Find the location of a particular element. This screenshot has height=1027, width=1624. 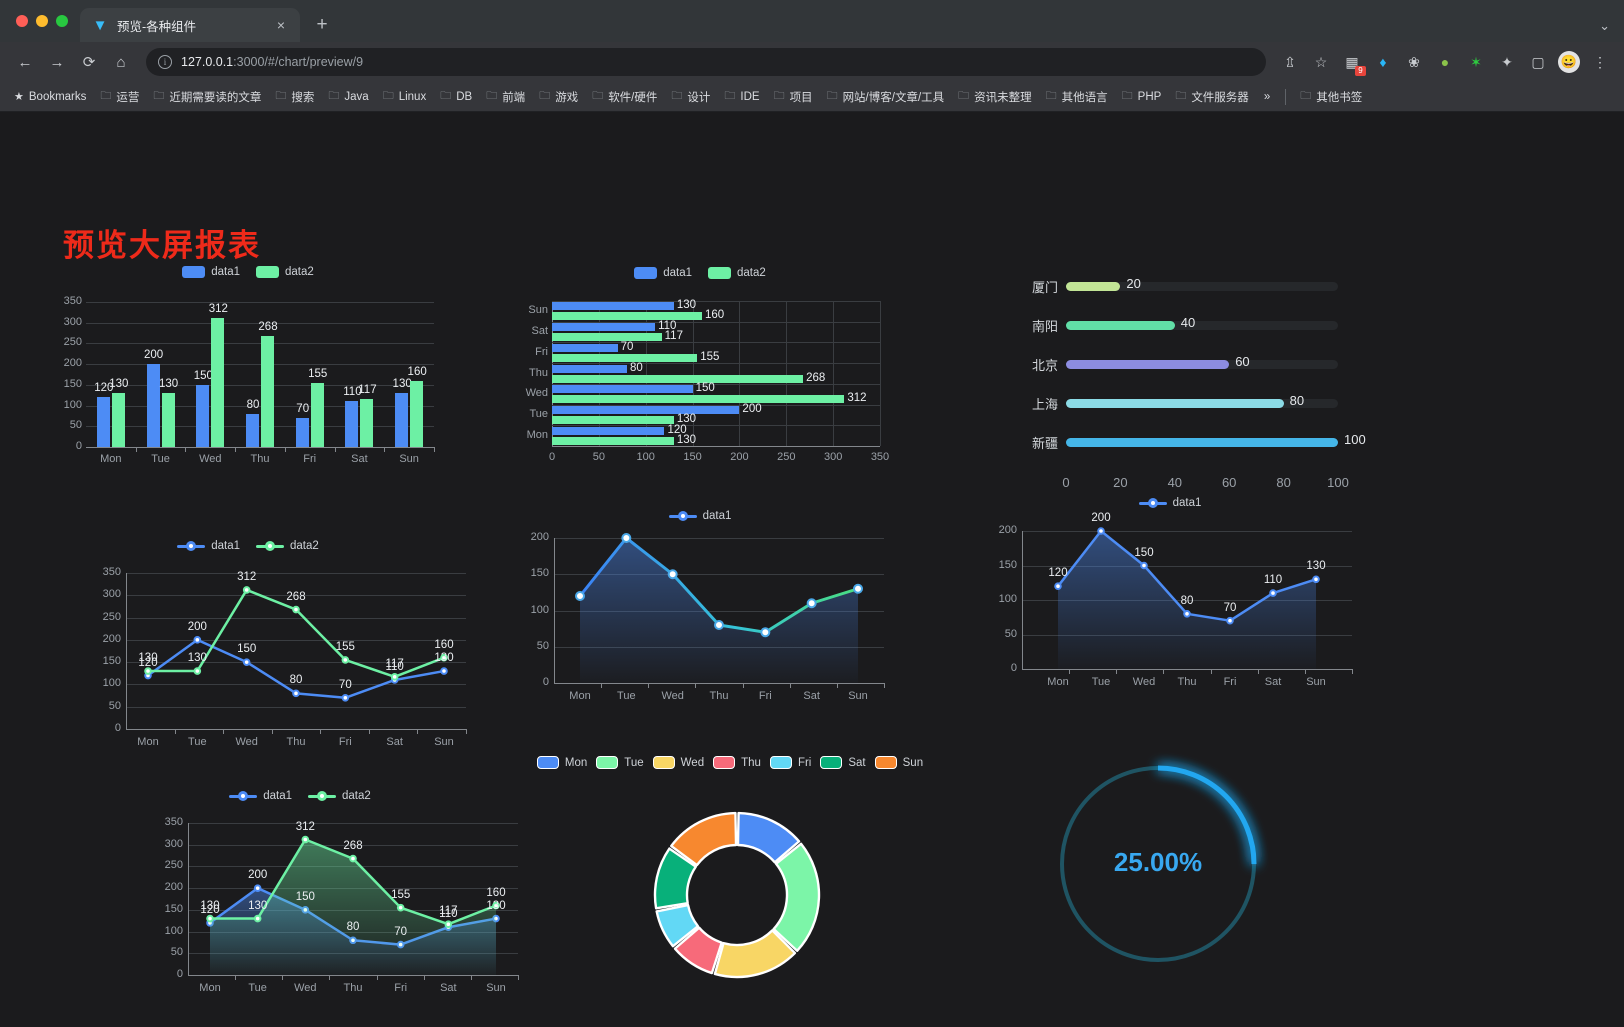

close-tab-icon: × is located at coordinates (281, 25).